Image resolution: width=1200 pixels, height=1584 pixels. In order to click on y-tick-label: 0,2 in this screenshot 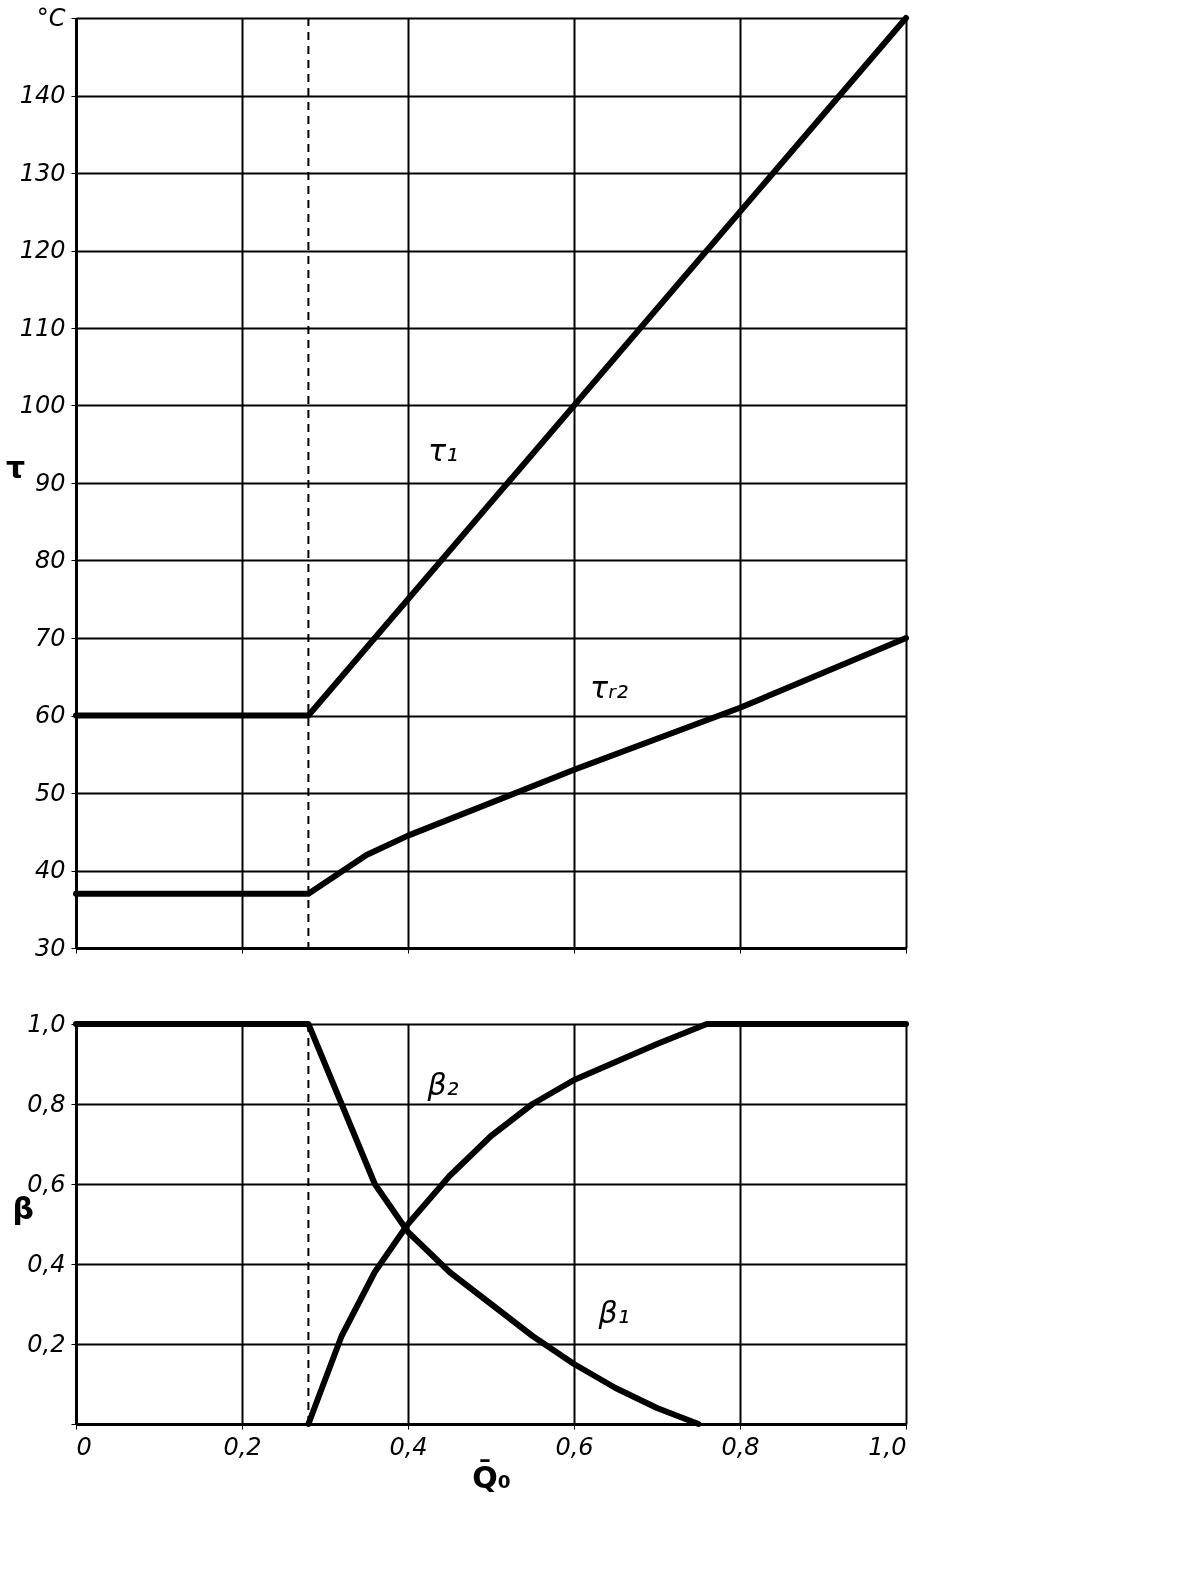, I will do `click(46, 1343)`.